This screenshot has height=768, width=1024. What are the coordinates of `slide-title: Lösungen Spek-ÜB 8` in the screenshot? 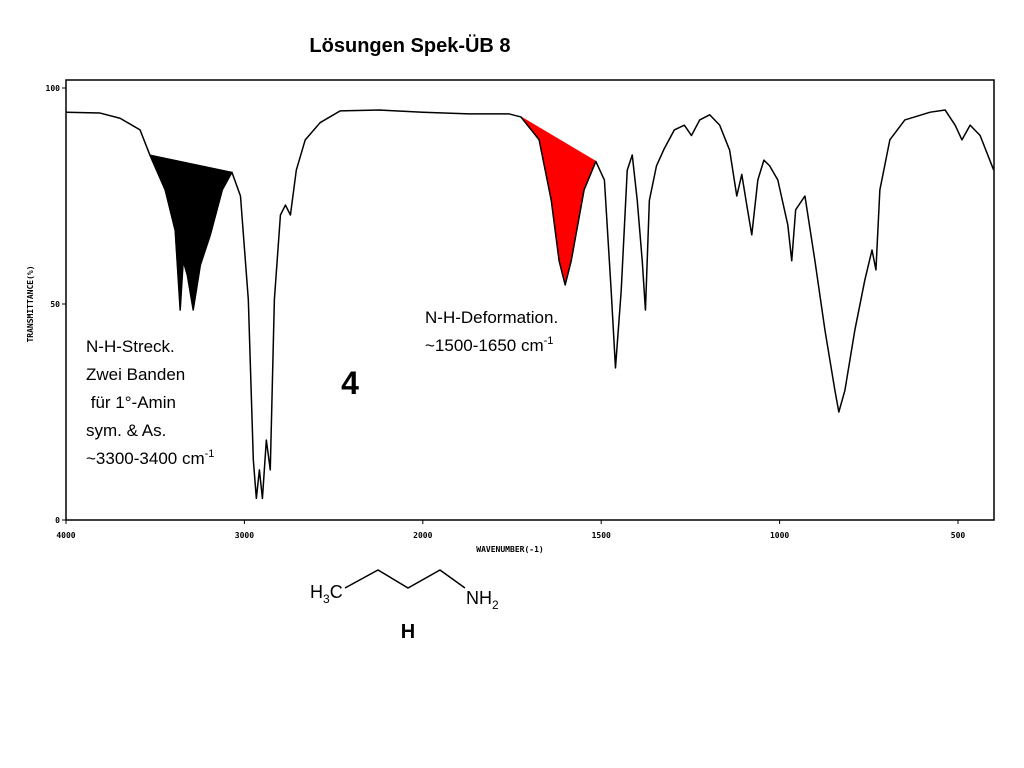 It's located at (409, 45).